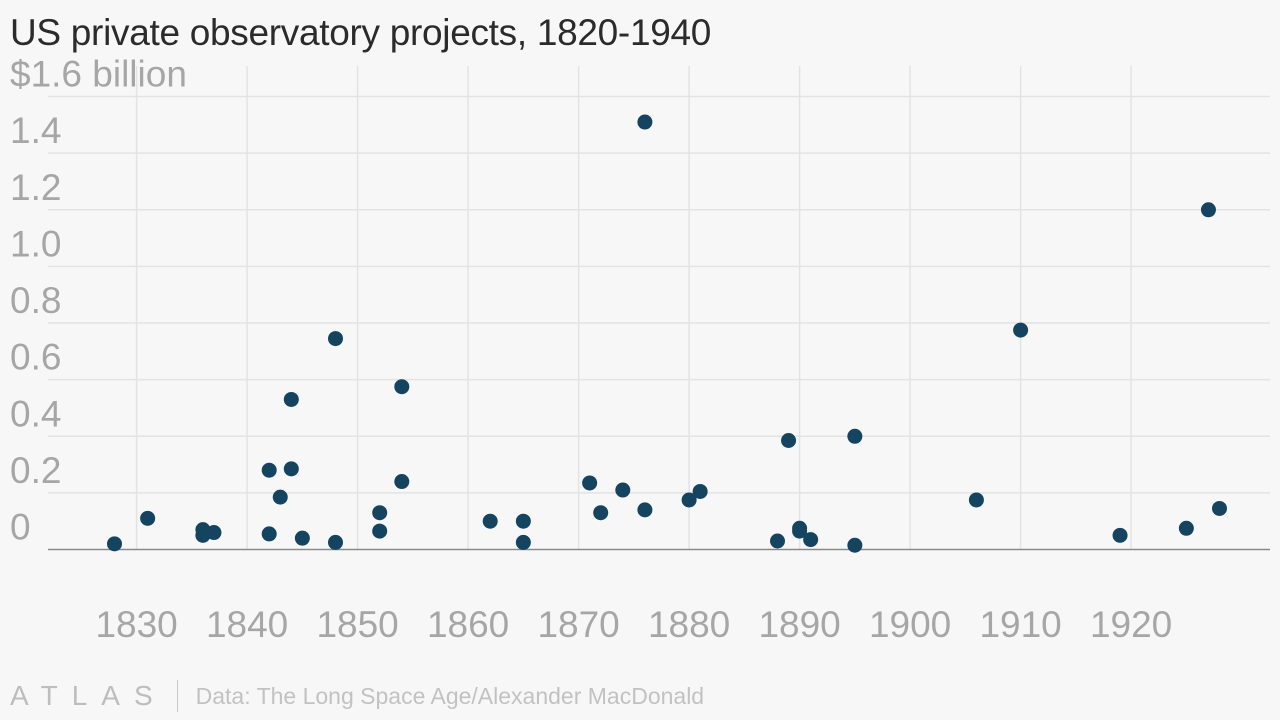 The width and height of the screenshot is (1280, 720). Describe the element at coordinates (98, 301) in the screenshot. I see `y-axis-tick-labels: 0 0.2 0.4 0.6 0.8 1.0 1.2 1.4 $1.6 billion` at that location.